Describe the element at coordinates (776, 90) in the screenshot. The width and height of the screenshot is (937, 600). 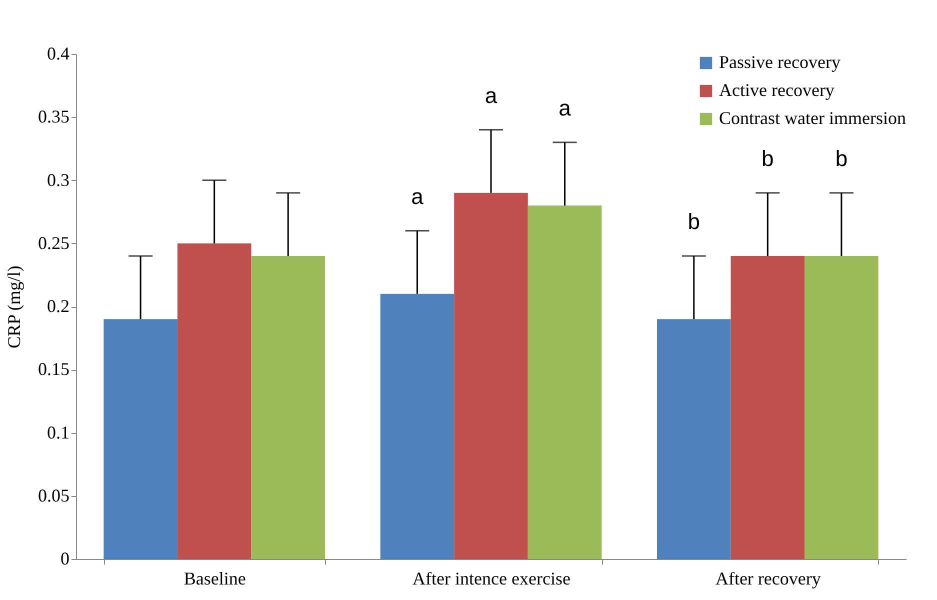
I see `legend-label: Active recovery` at that location.